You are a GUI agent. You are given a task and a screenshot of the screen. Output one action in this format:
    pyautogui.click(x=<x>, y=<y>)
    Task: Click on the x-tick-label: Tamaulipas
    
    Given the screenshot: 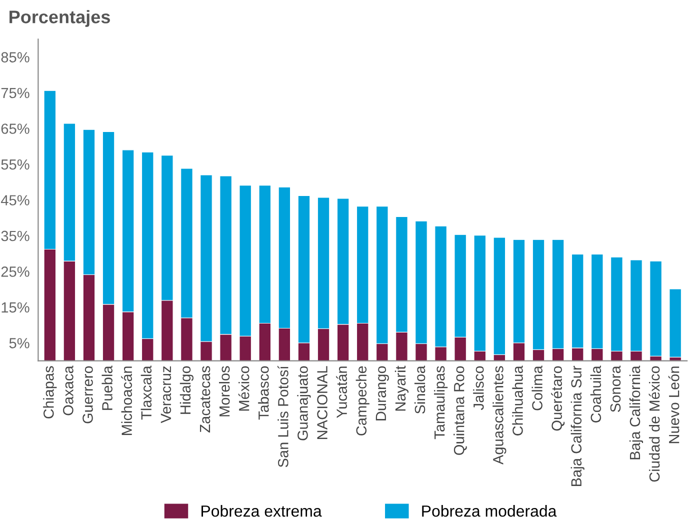 What is the action you would take?
    pyautogui.click(x=441, y=403)
    